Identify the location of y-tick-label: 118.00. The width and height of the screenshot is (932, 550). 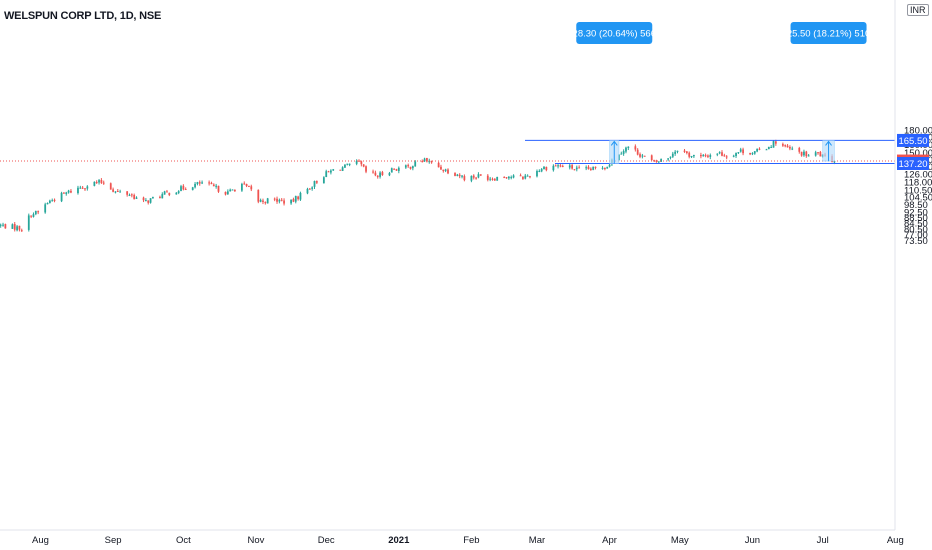
(918, 183).